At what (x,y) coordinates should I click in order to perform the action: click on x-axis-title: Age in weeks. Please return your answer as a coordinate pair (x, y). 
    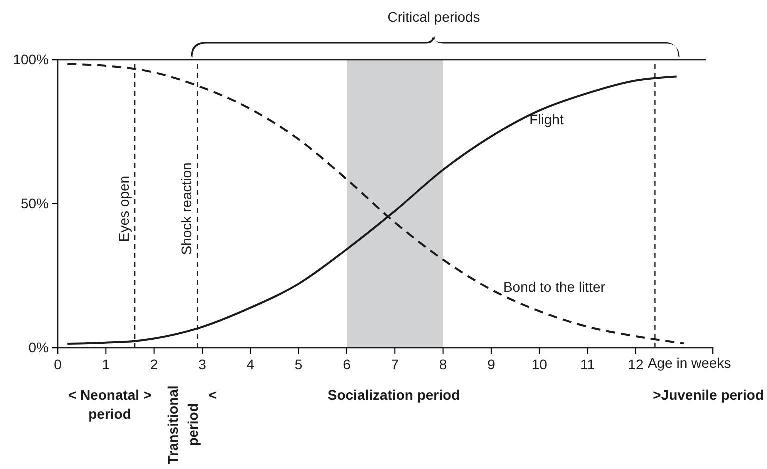
    Looking at the image, I should click on (690, 363).